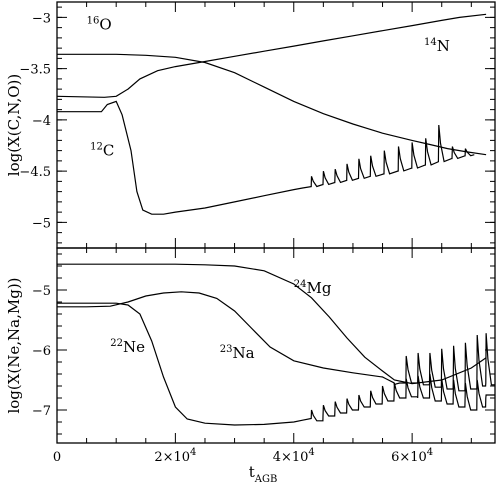 The image size is (497, 489). What do you see at coordinates (41, 121) in the screenshot?
I see `y-tick-label: −4` at bounding box center [41, 121].